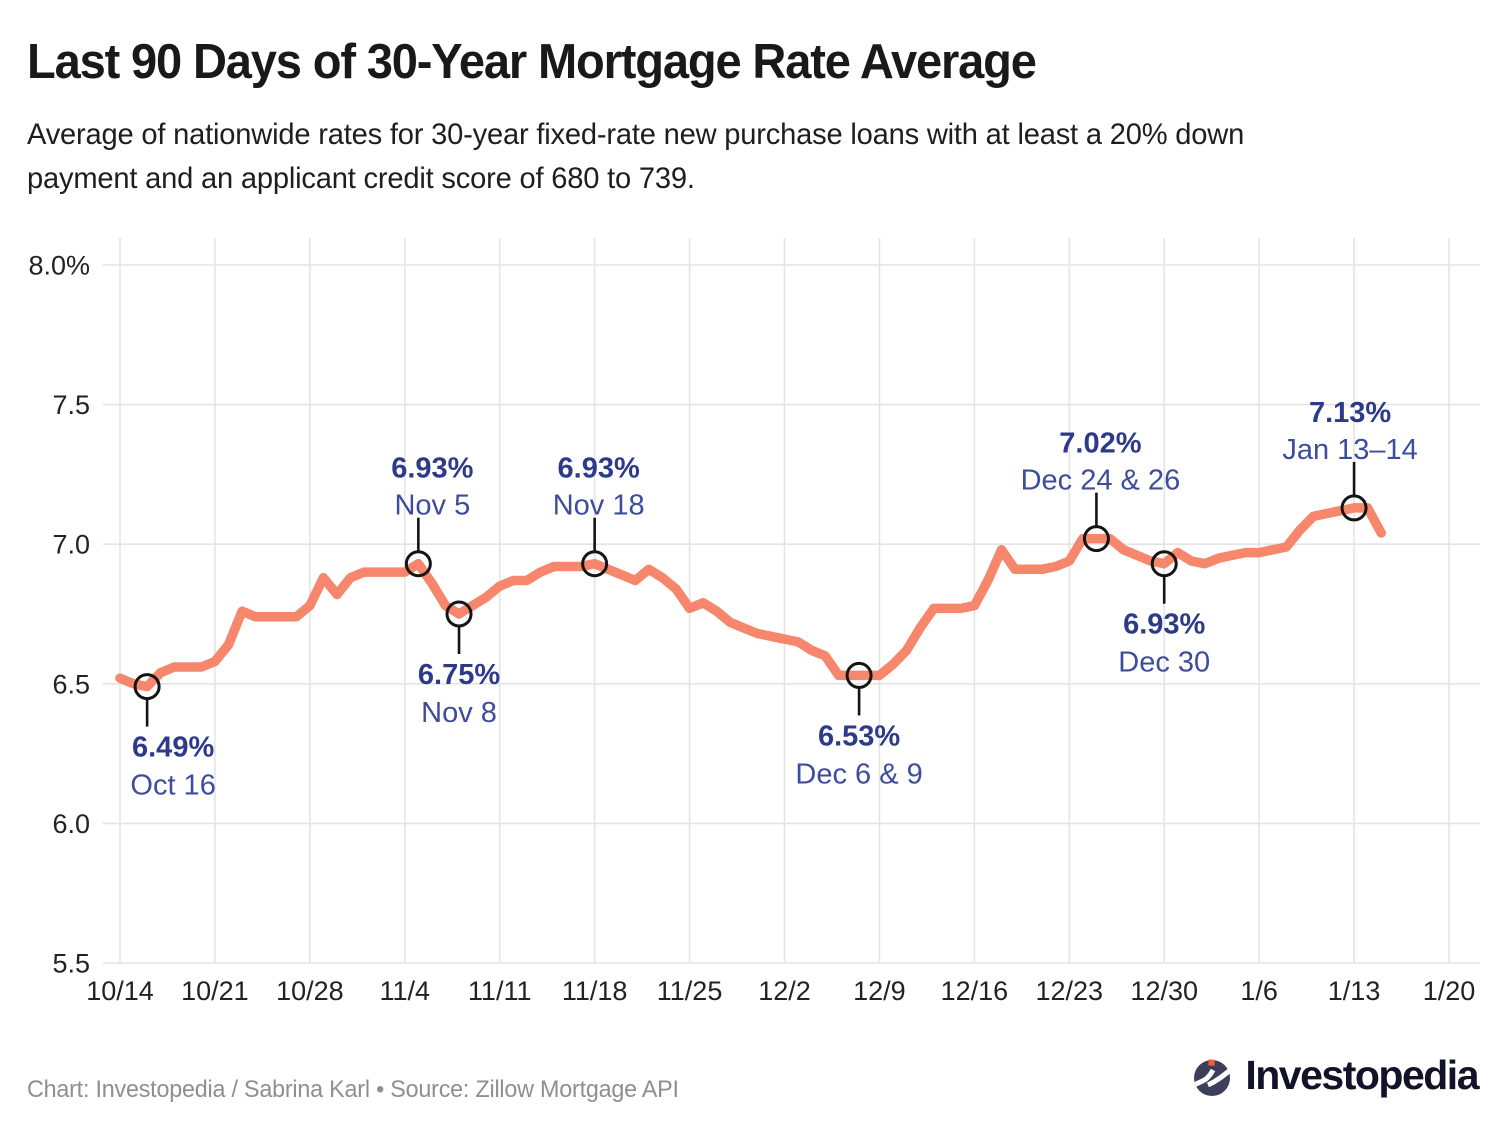  What do you see at coordinates (1362, 1075) in the screenshot?
I see `investopedia-logo-text: Investopedia` at bounding box center [1362, 1075].